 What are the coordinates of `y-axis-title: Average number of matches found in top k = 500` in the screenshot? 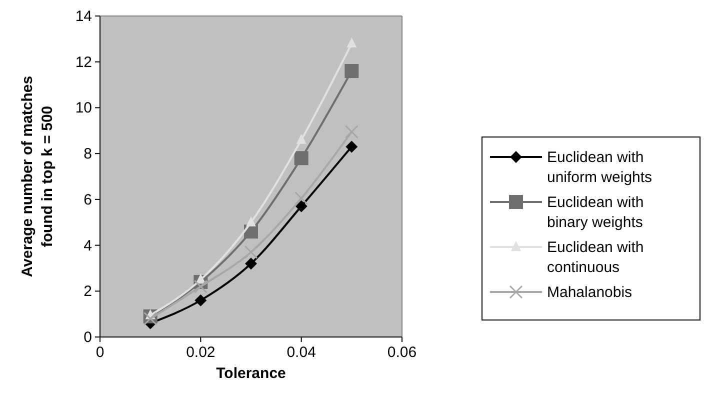 It's located at (37, 177).